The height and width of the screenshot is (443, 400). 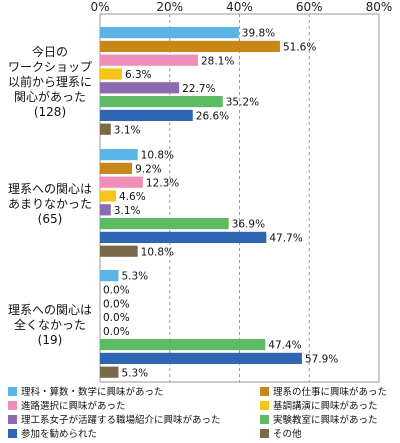 I want to click on data-label: 47.4%, so click(x=284, y=346).